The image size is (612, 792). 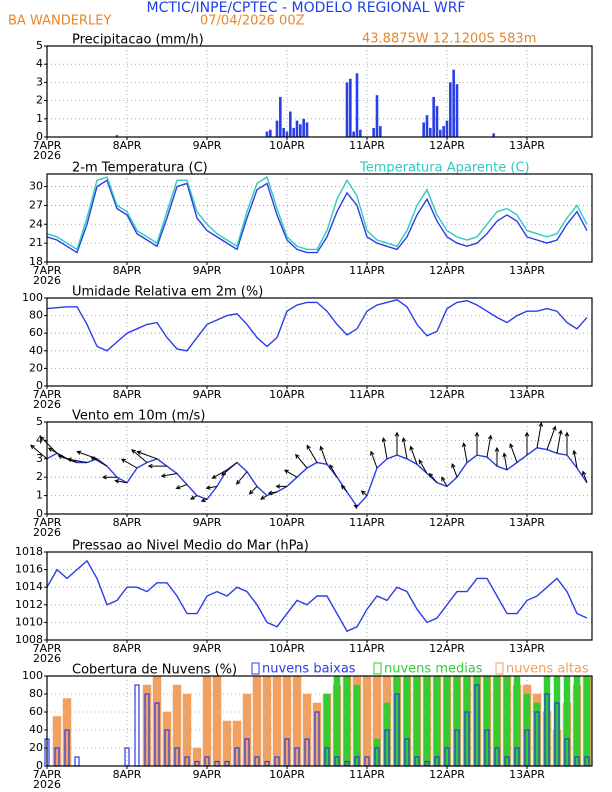 What do you see at coordinates (36, 747) in the screenshot?
I see `y-tick-label: 20` at bounding box center [36, 747].